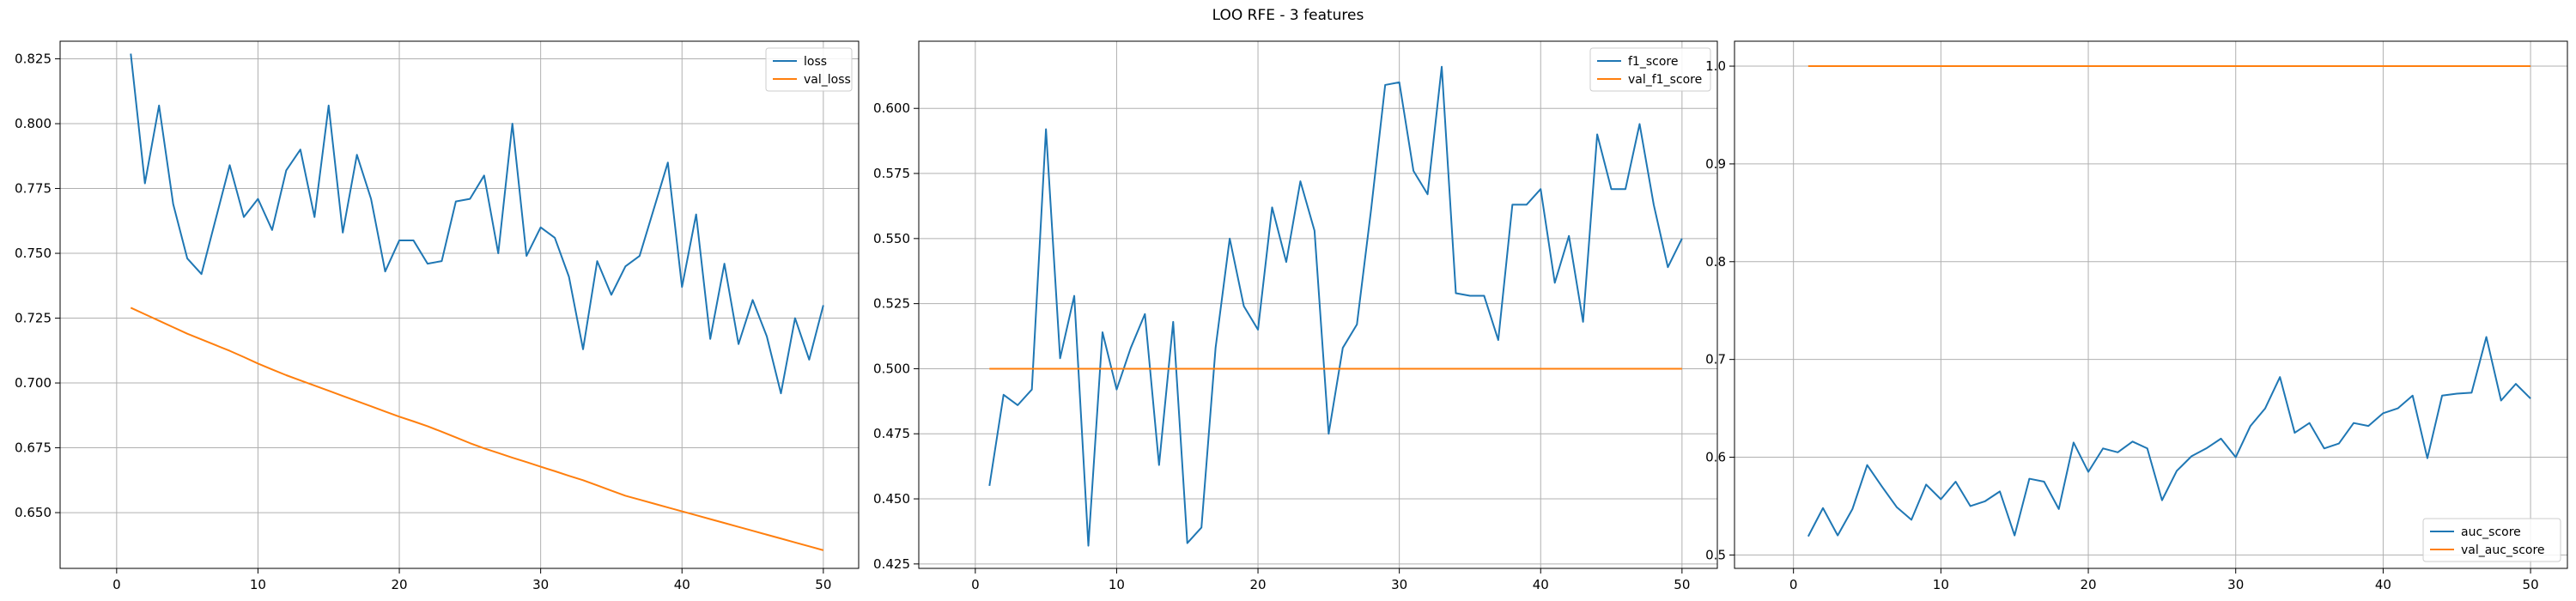 Image resolution: width=2576 pixels, height=601 pixels. What do you see at coordinates (892, 304) in the screenshot?
I see `y-tick-label: 0.525` at bounding box center [892, 304].